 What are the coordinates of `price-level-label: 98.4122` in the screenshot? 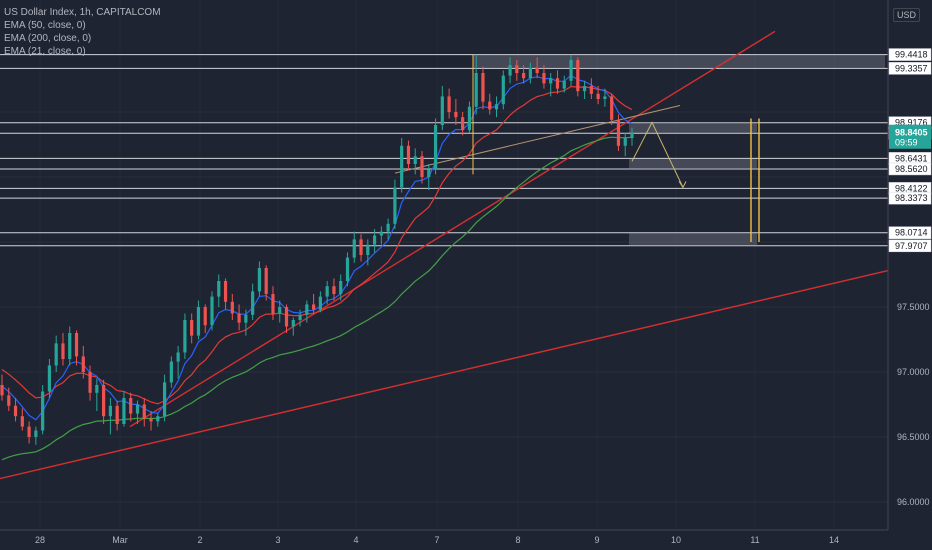 It's located at (911, 188).